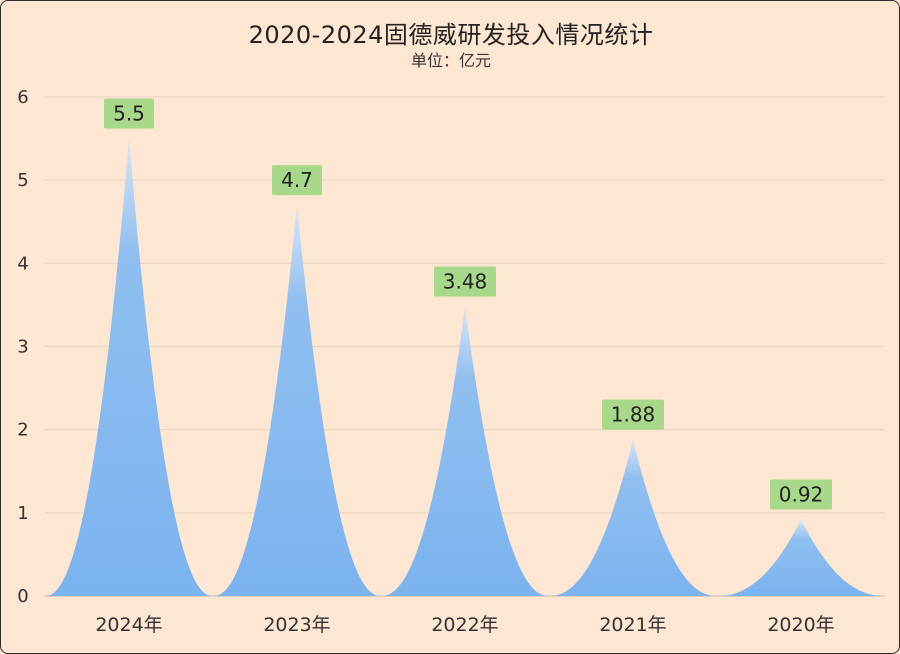 This screenshot has height=654, width=900. I want to click on y-tick-label: 6, so click(22, 97).